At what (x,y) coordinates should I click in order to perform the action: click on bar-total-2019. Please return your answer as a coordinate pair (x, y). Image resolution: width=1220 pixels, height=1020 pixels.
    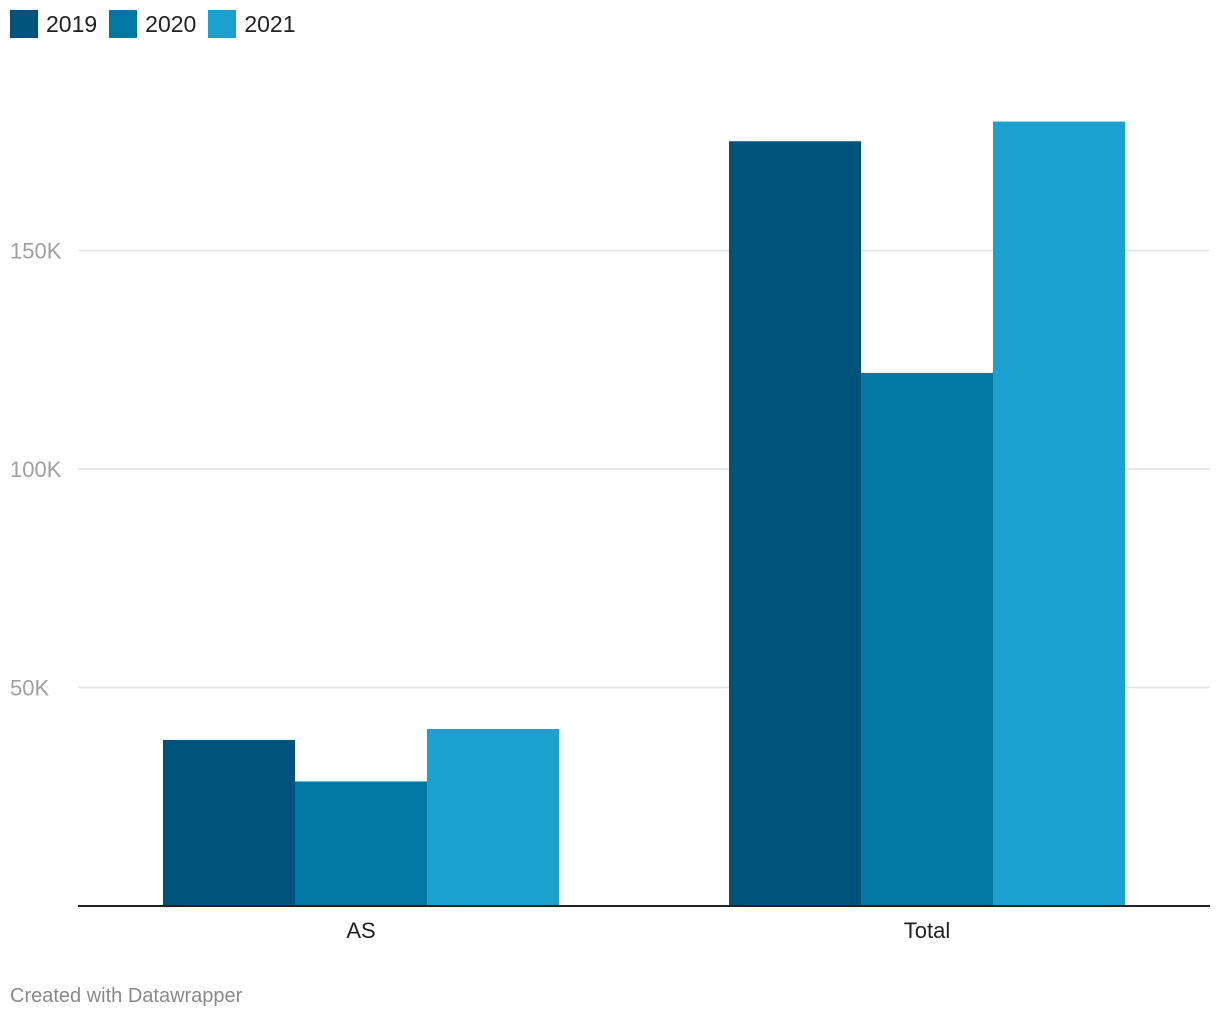
    Looking at the image, I should click on (795, 523).